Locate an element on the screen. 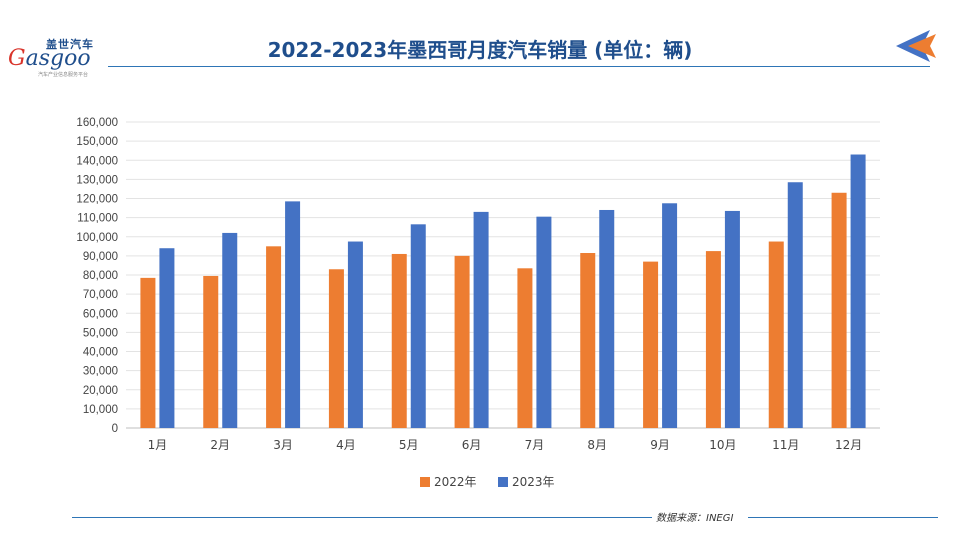 This screenshot has height=538, width=960. title-divider is located at coordinates (519, 66).